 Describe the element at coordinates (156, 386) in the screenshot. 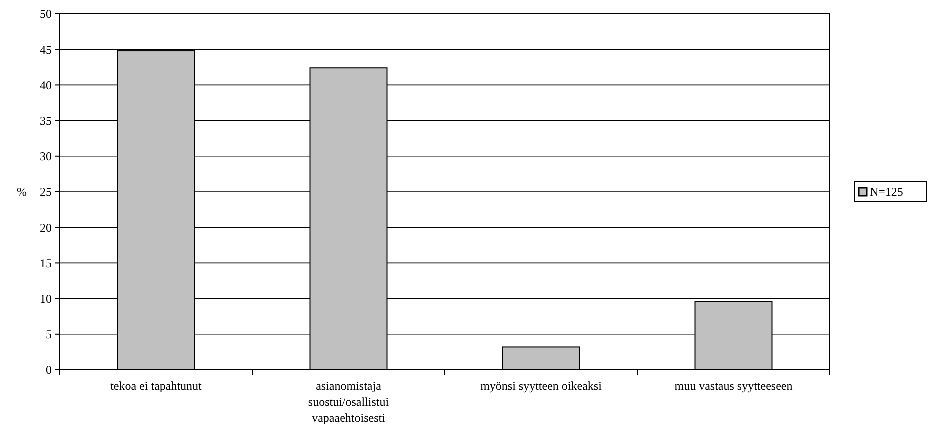

I see `x-tick-label: tekoa ei tapahtunut` at that location.